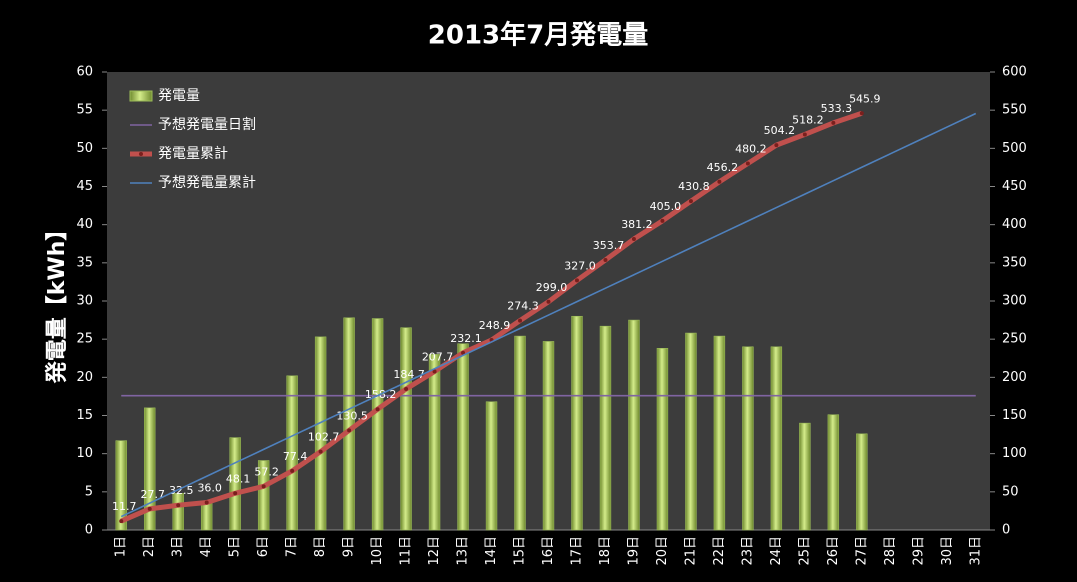 The height and width of the screenshot is (582, 1077). What do you see at coordinates (780, 130) in the screenshot?
I see `data-label: 504.2` at bounding box center [780, 130].